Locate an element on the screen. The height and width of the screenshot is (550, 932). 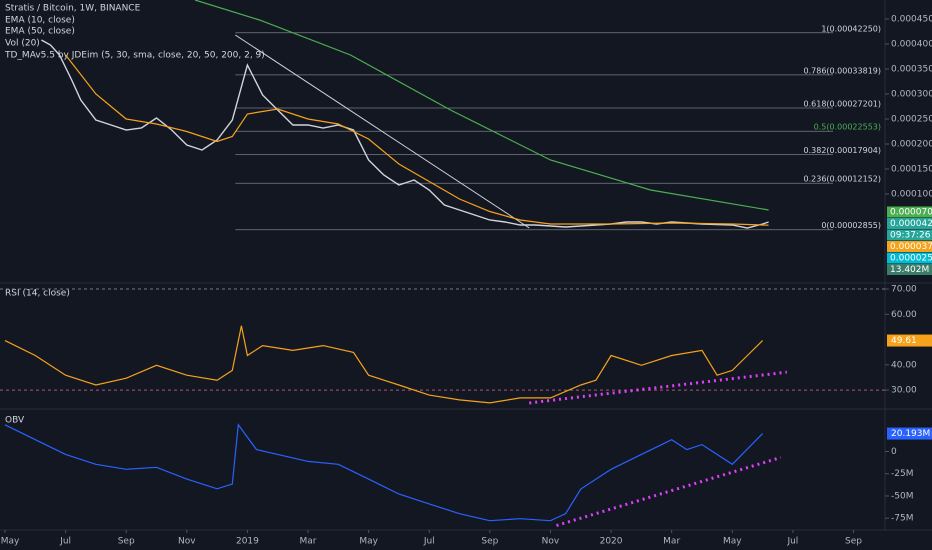
legend-entry: EMA (10, close) is located at coordinates (40, 21).